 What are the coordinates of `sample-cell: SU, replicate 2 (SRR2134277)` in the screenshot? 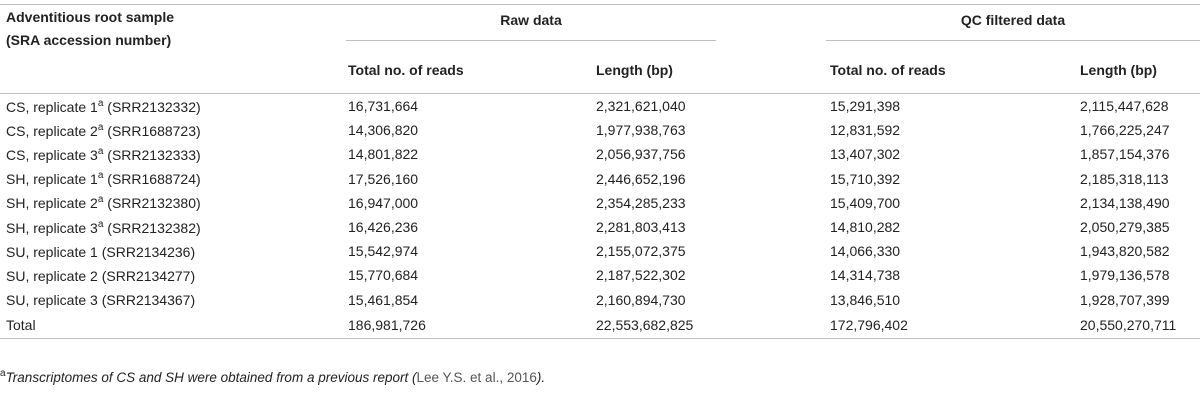 It's located at (171, 275).